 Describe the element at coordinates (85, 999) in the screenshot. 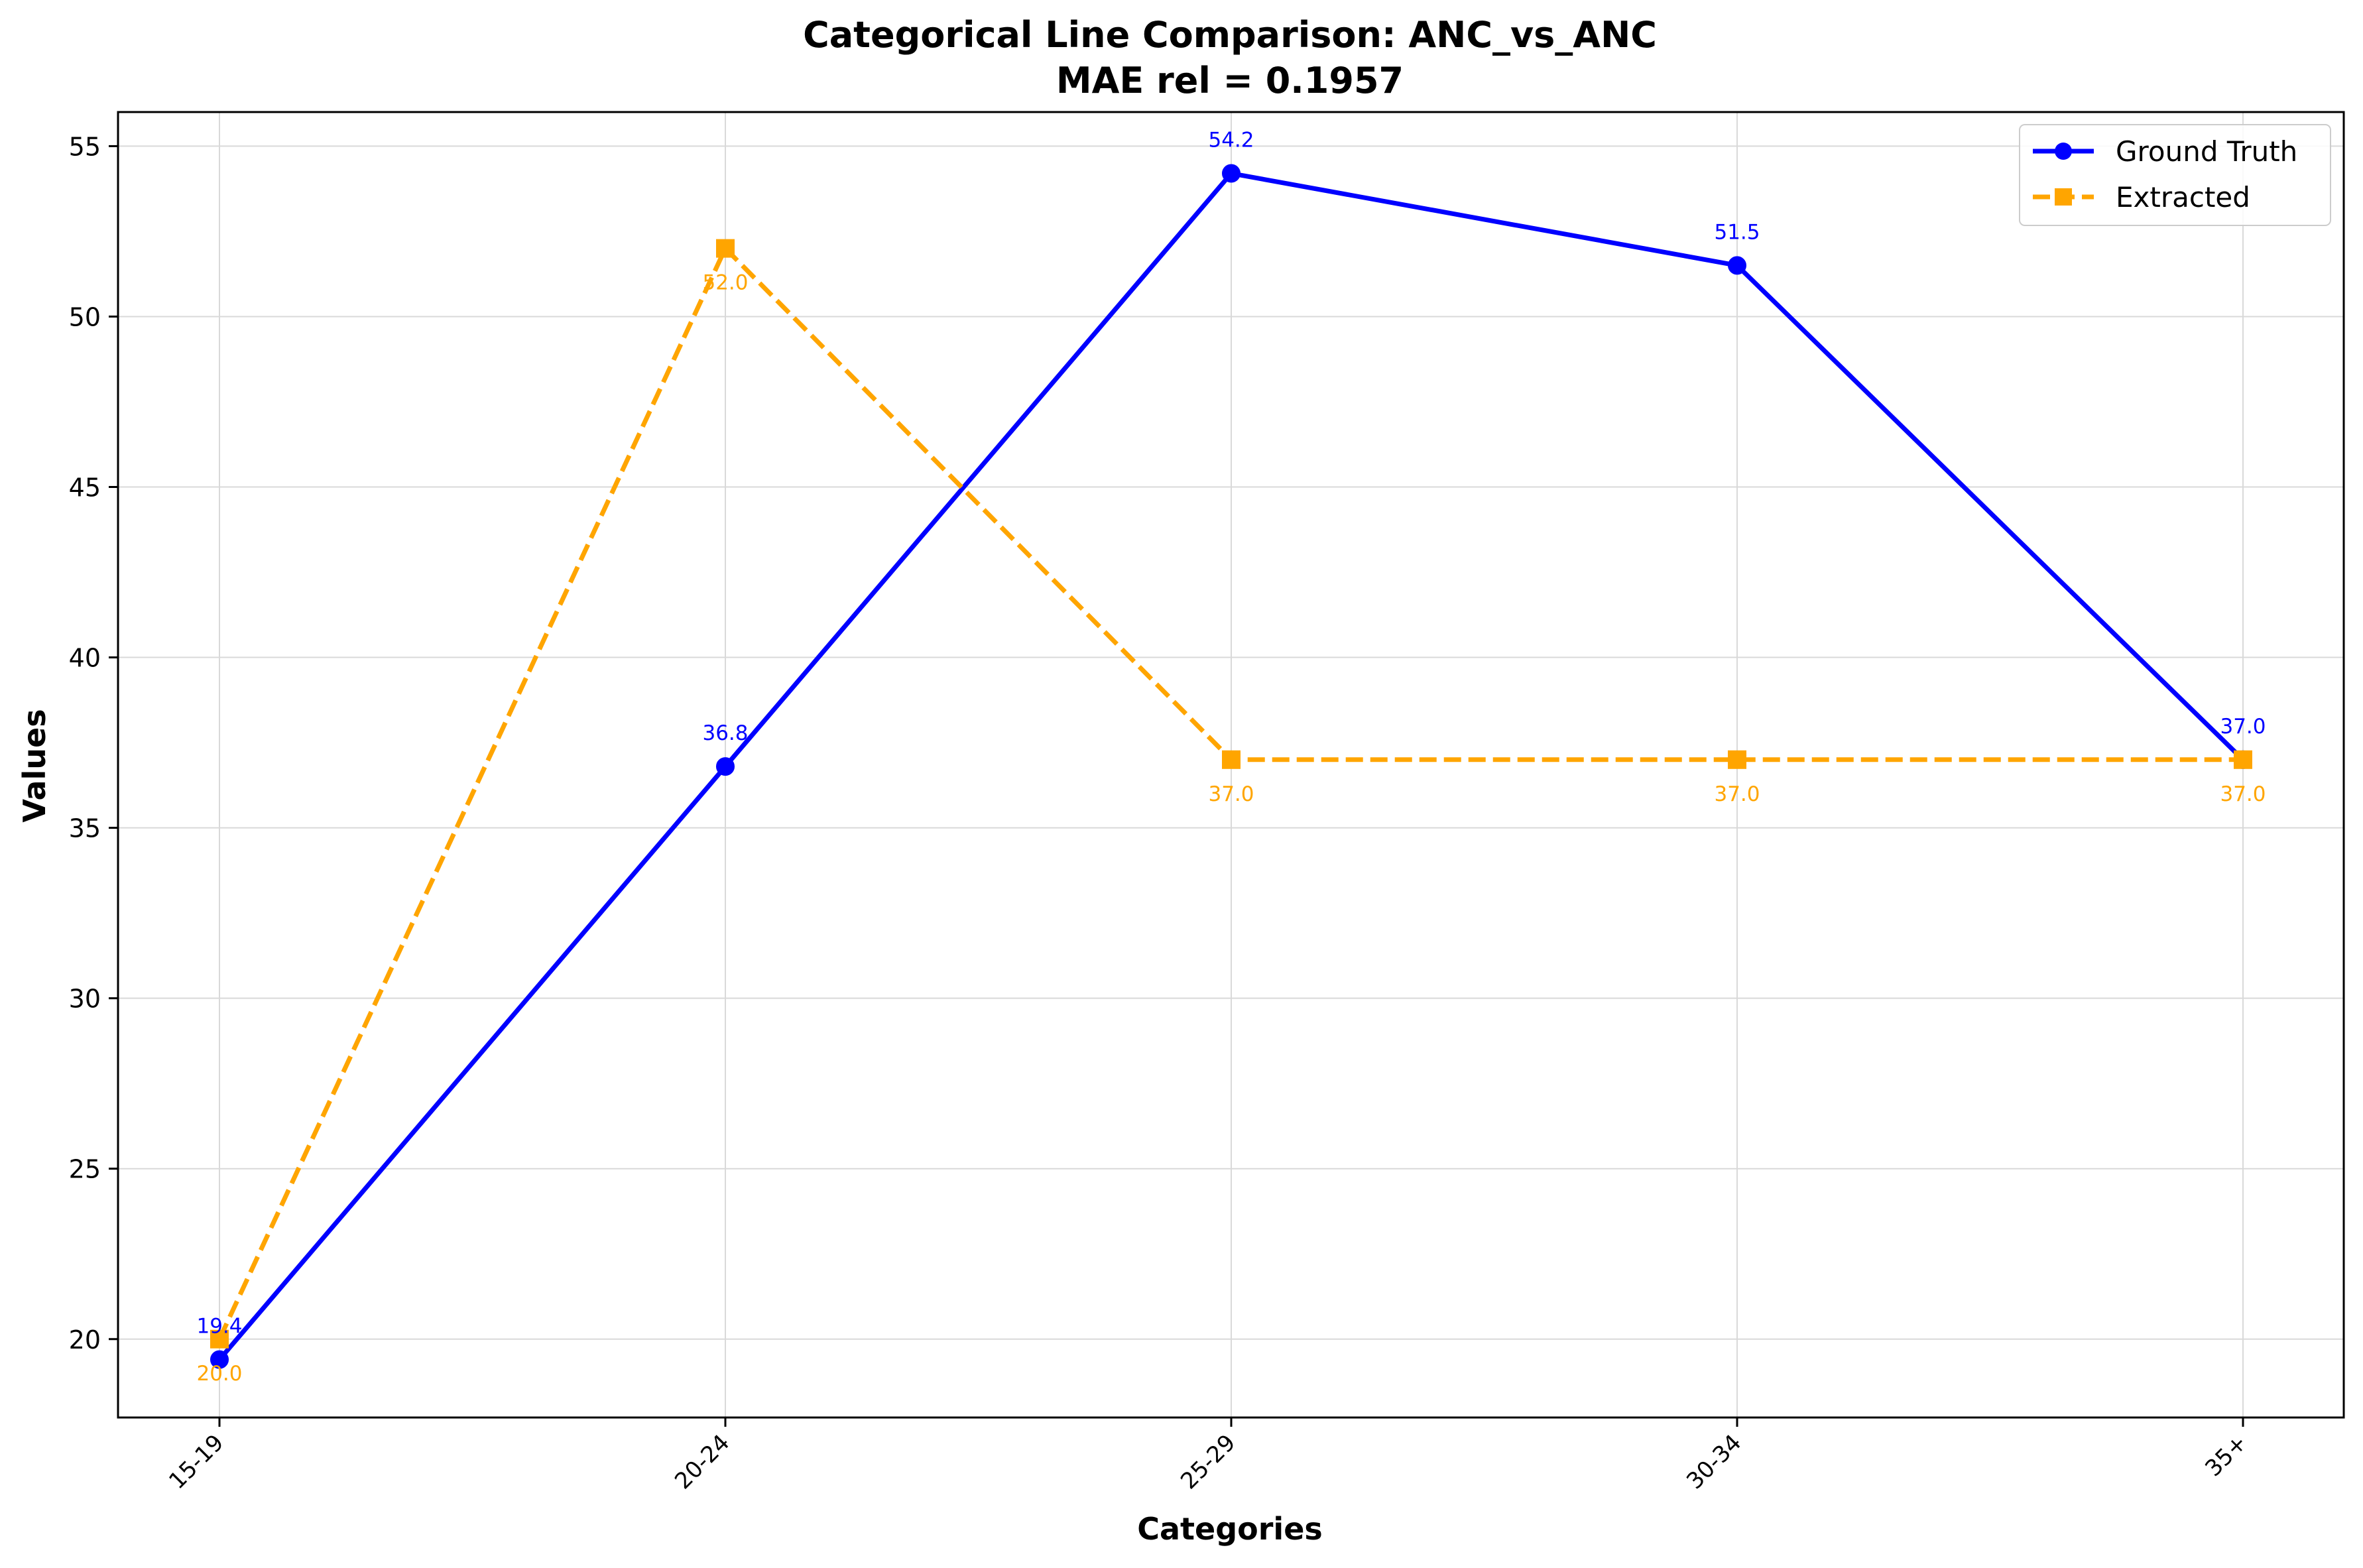

I see `y-tick-label: 30` at that location.